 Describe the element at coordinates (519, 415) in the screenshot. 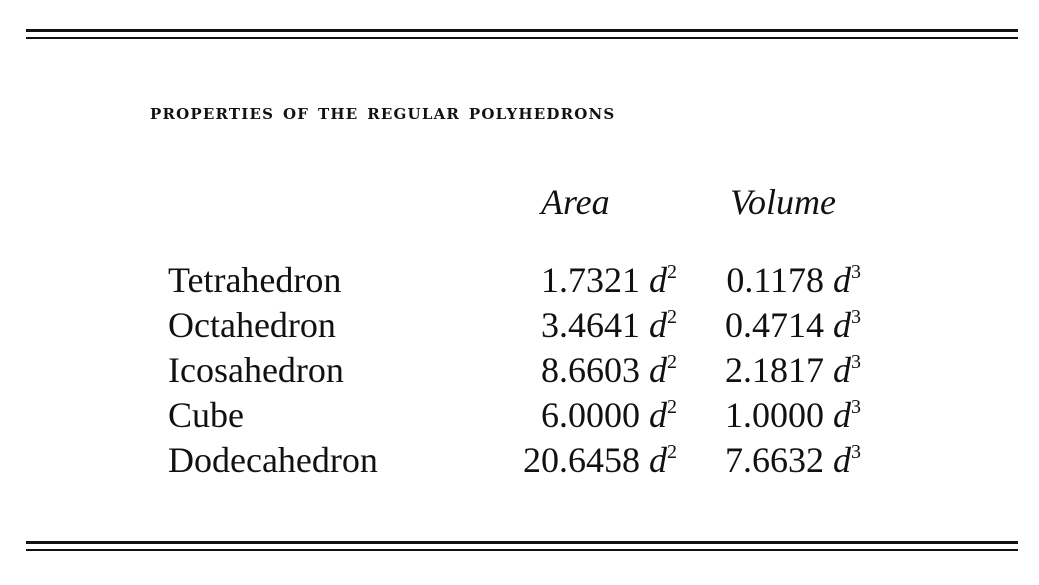

I see `table-row: Cube 6.0000 d2 1.0000 d3` at that location.